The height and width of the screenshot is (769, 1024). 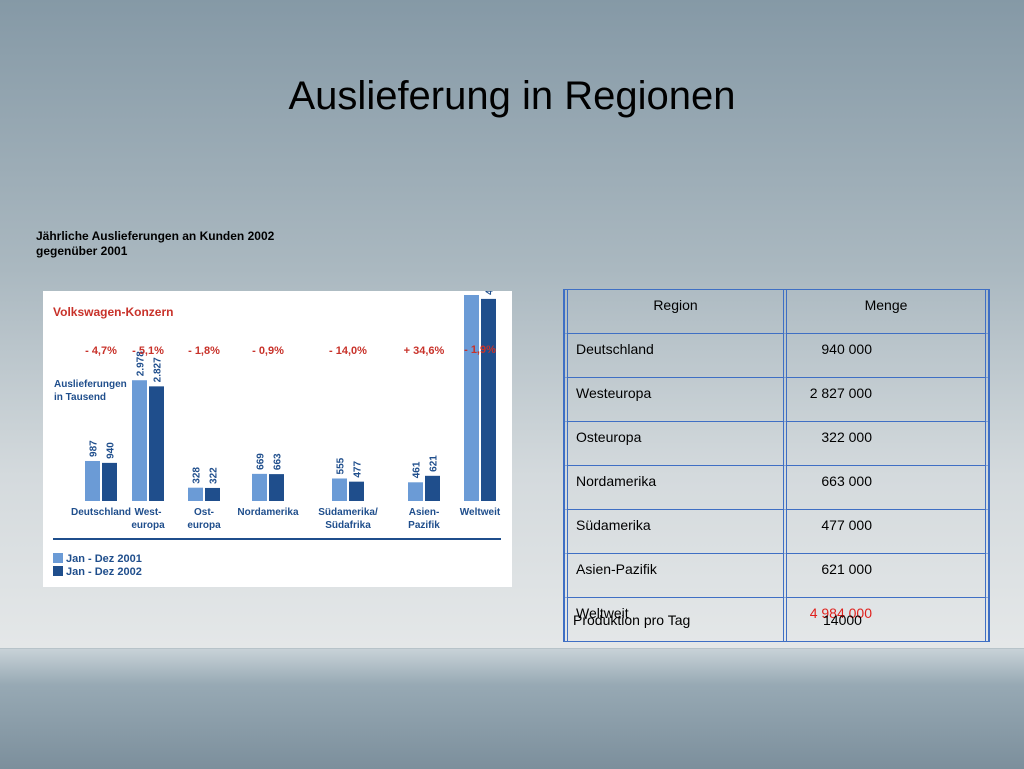 What do you see at coordinates (675, 400) in the screenshot?
I see `region-cell: Westeuropa` at bounding box center [675, 400].